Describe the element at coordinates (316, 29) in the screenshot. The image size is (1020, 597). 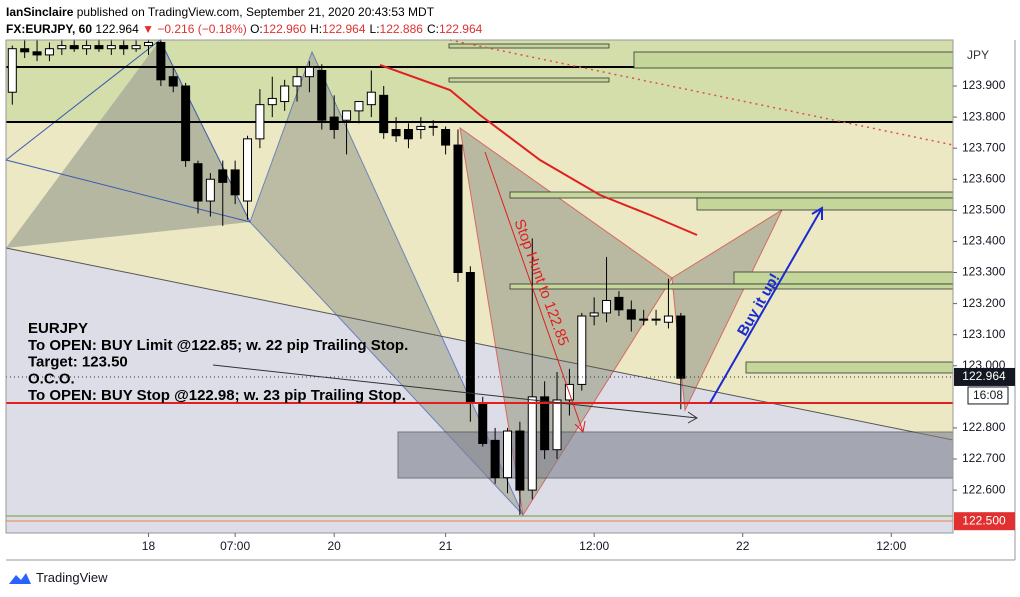
I see `ohlc-key: H:` at that location.